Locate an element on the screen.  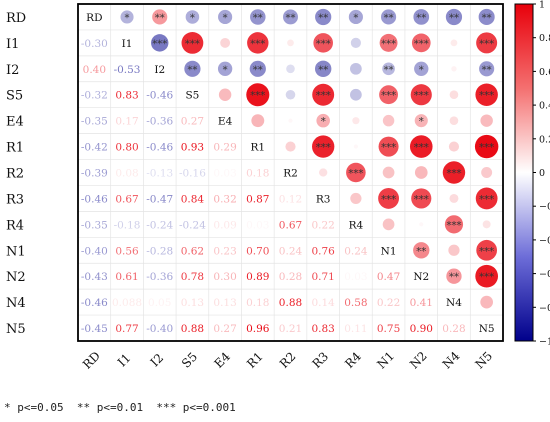
y-tick-label: N1 is located at coordinates (16, 251).